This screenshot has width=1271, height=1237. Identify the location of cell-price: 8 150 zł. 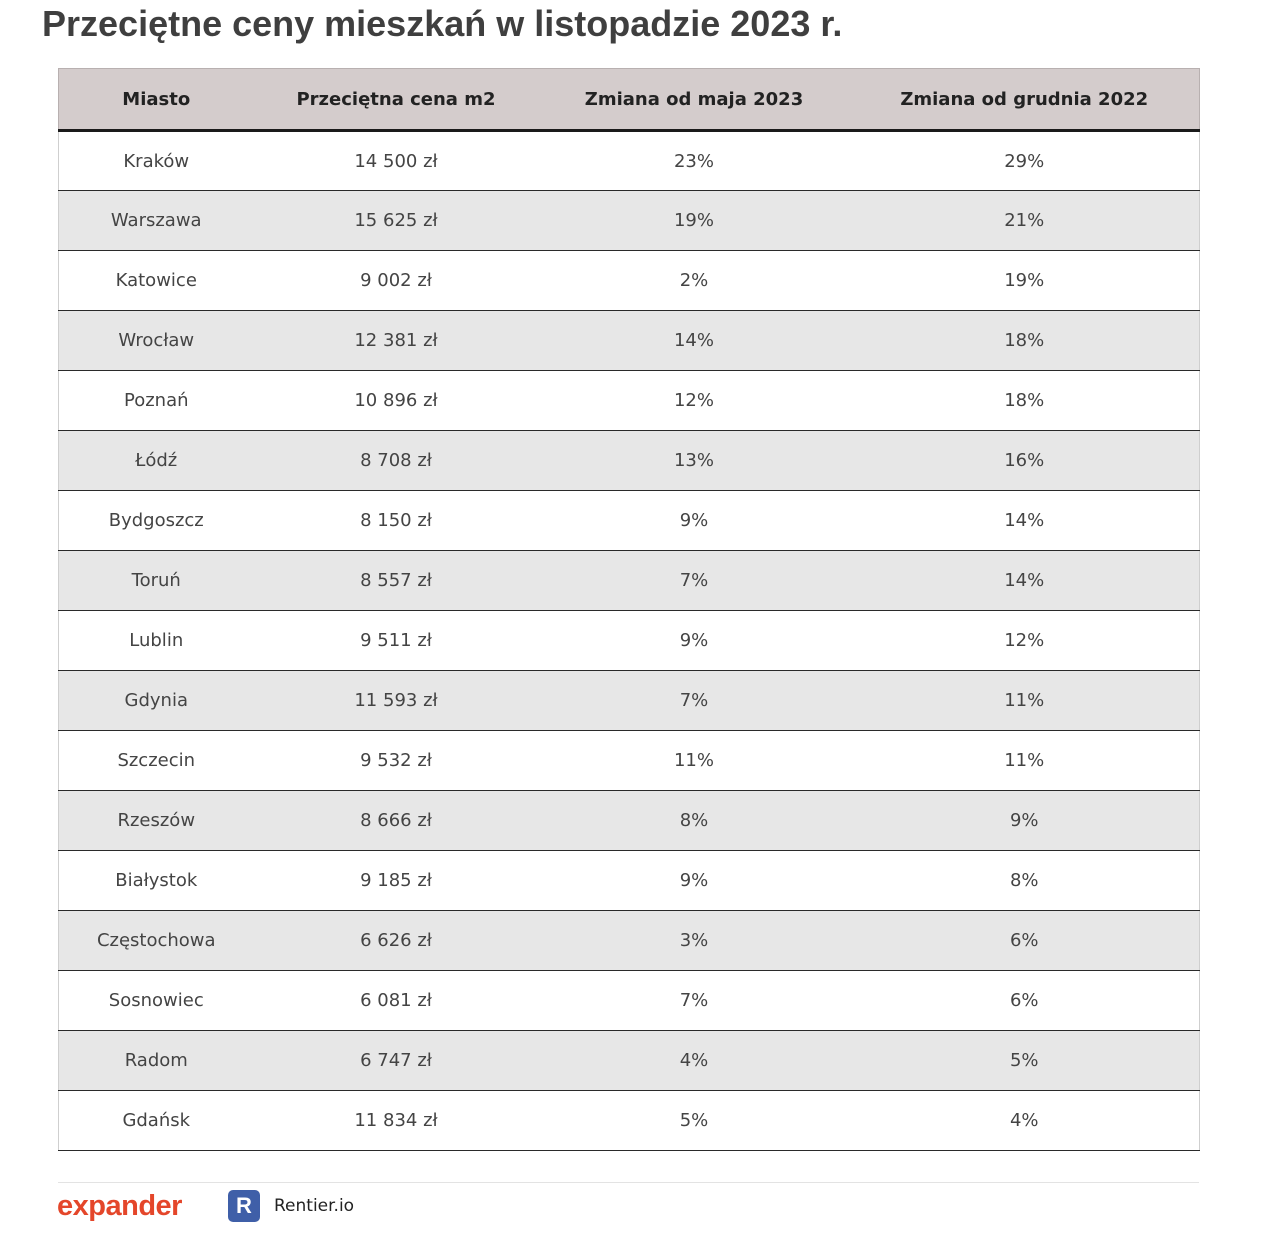
(396, 520).